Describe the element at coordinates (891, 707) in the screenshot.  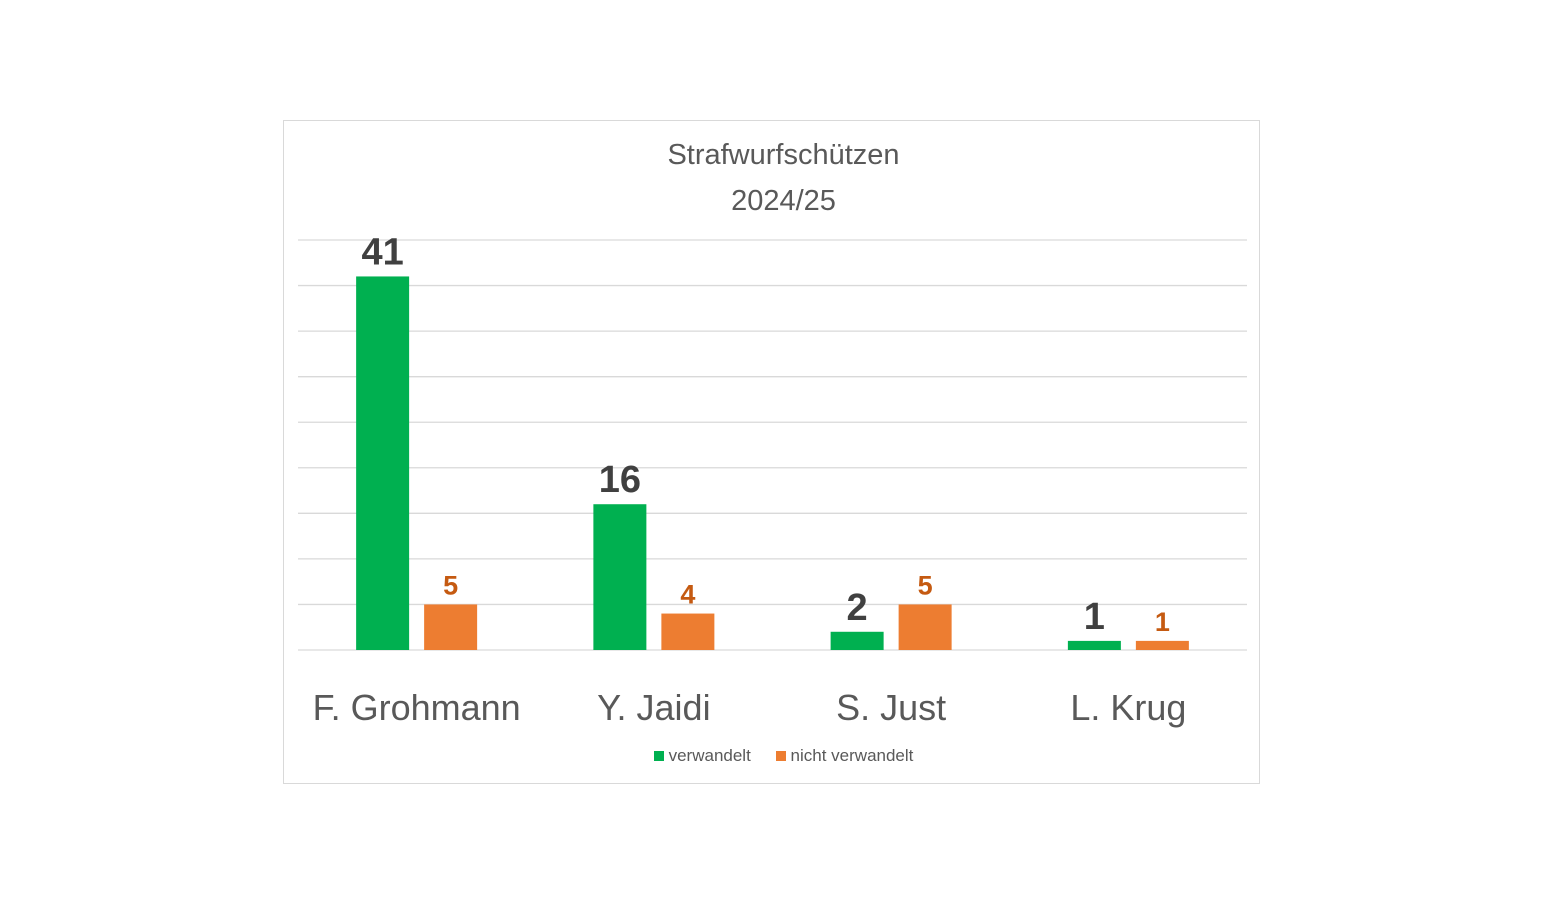
I see `category-label: S. Just` at that location.